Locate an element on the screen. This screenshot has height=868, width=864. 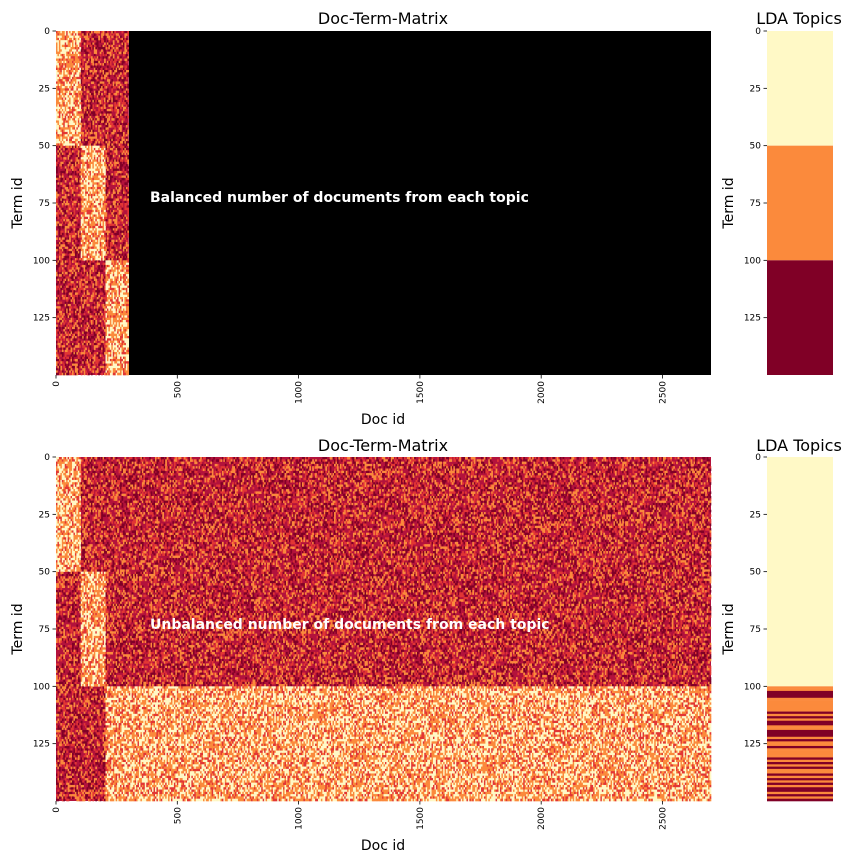
dtm-top-heatmap is located at coordinates (92, 203).